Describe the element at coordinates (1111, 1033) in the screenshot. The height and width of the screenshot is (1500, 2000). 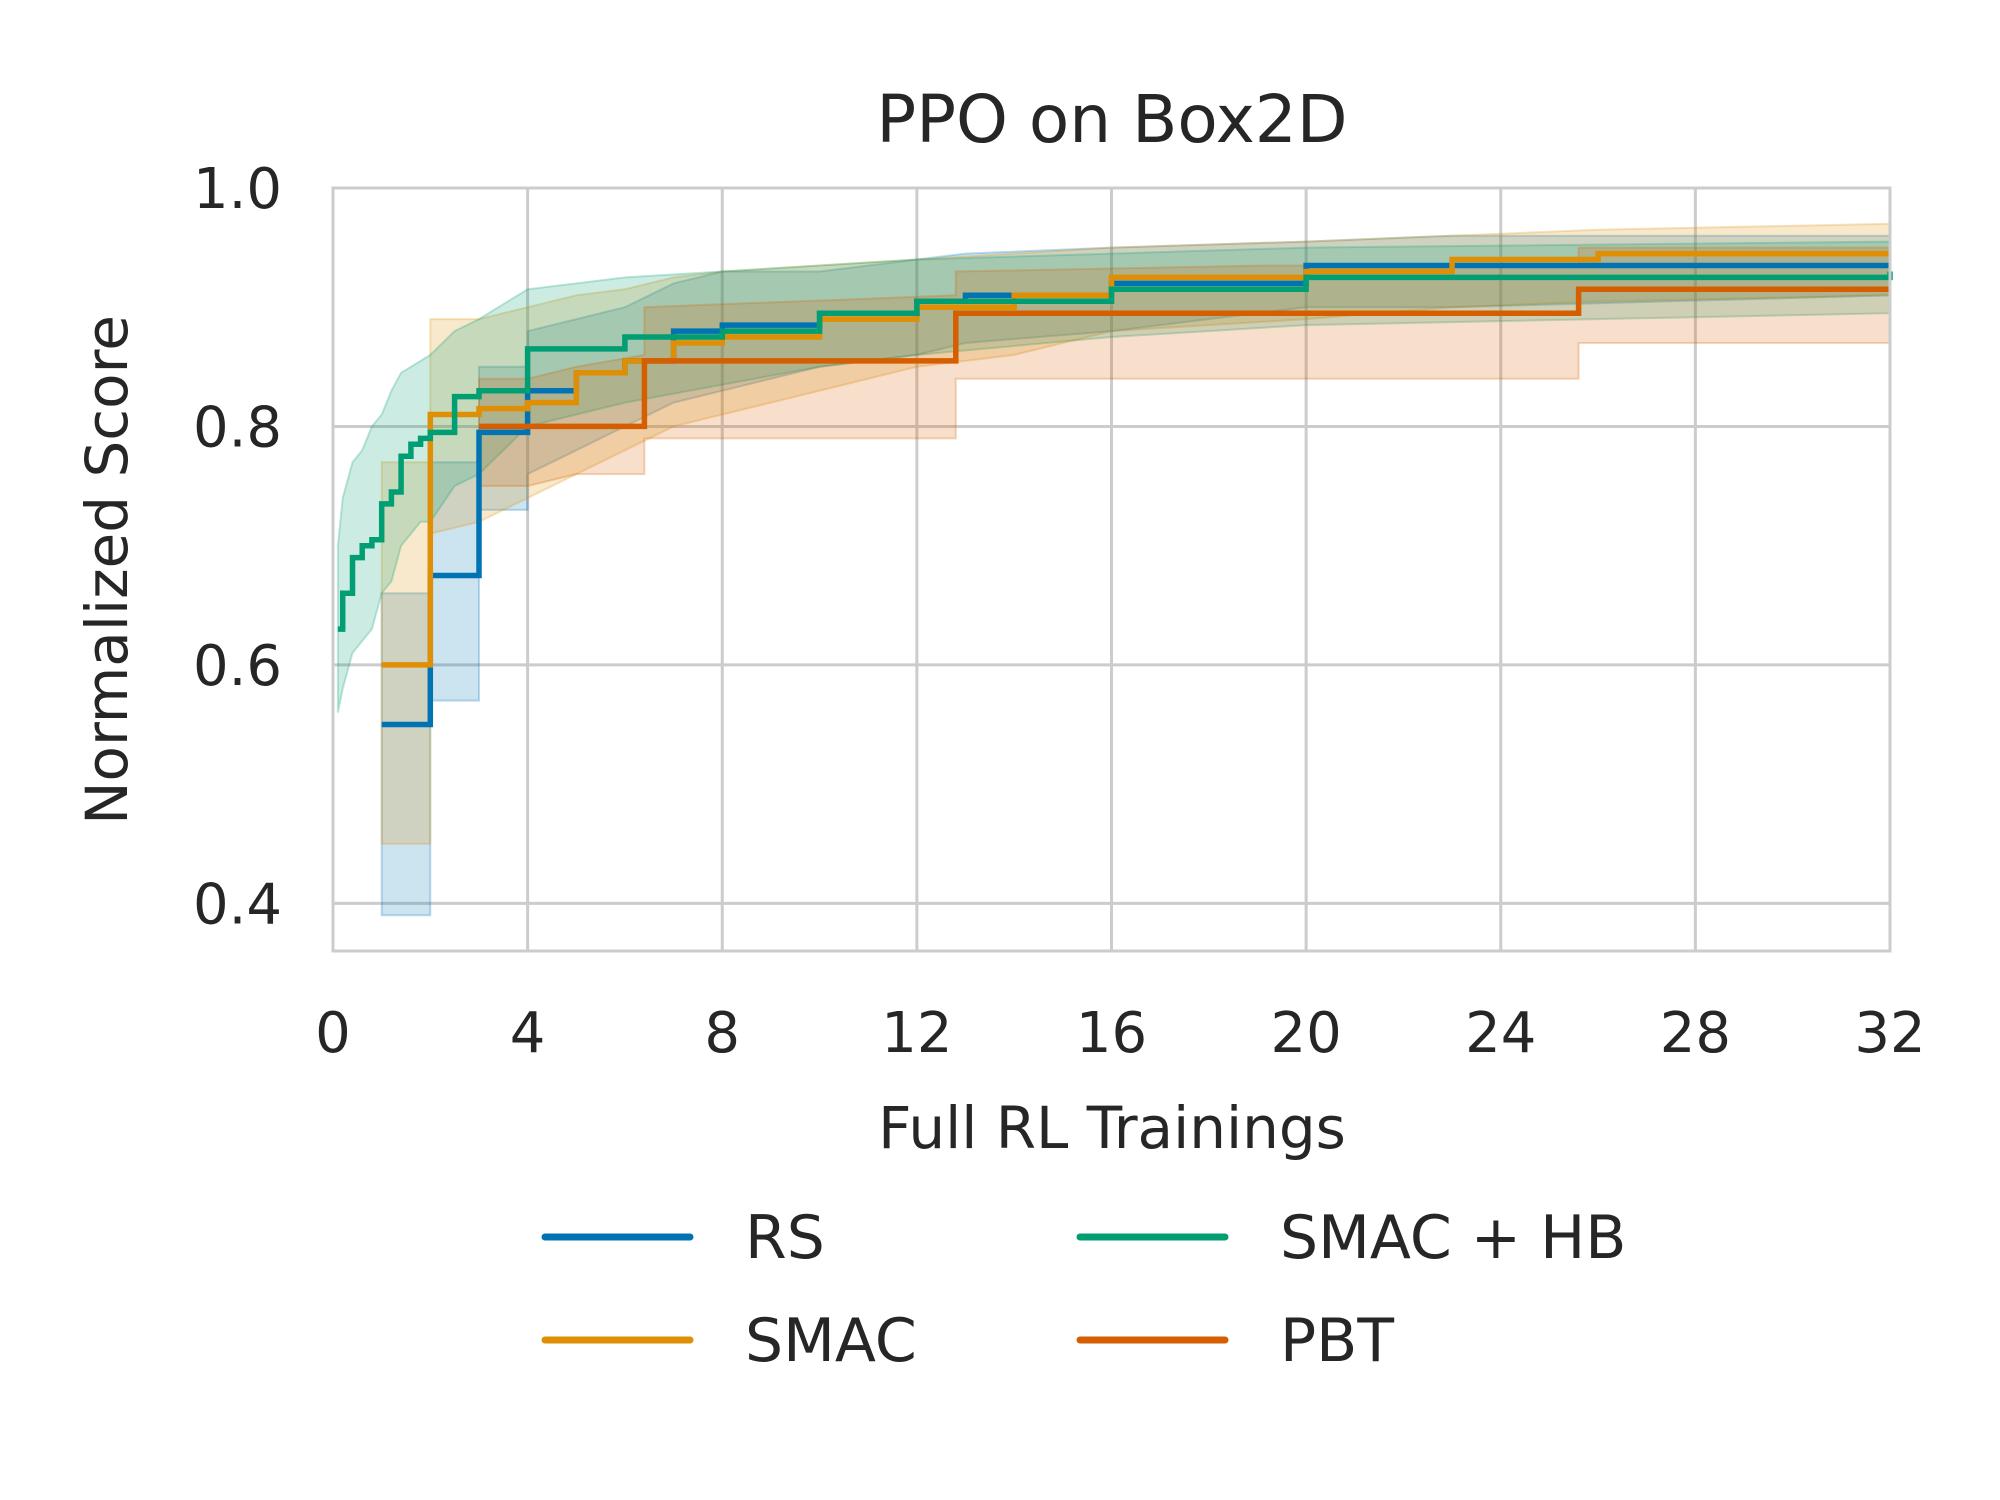
I see `x-tick-label: 16` at that location.